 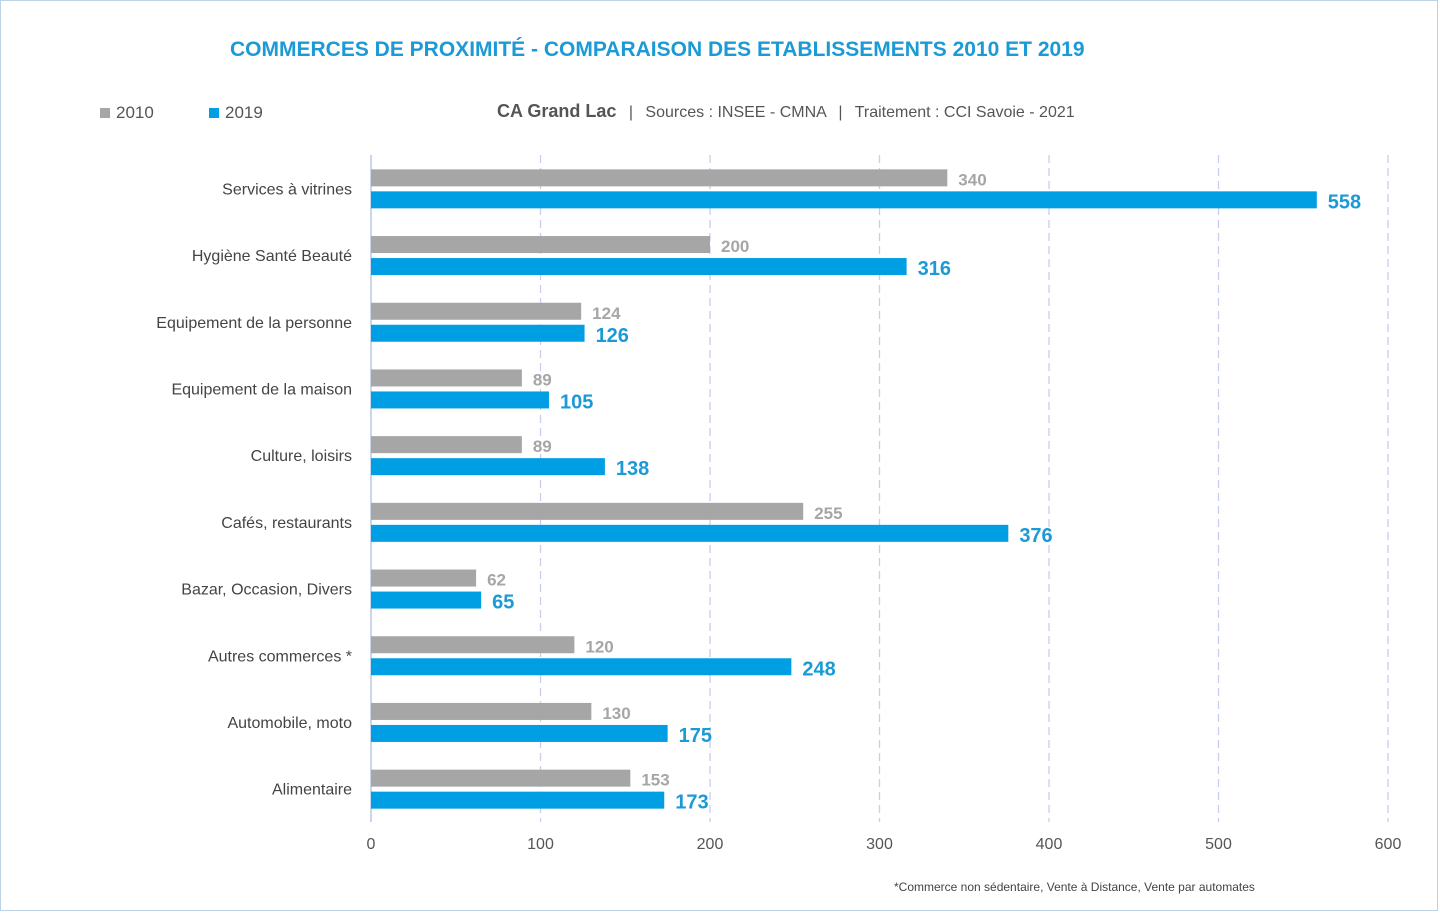 I want to click on category-label: Autres commerces *, so click(x=280, y=656).